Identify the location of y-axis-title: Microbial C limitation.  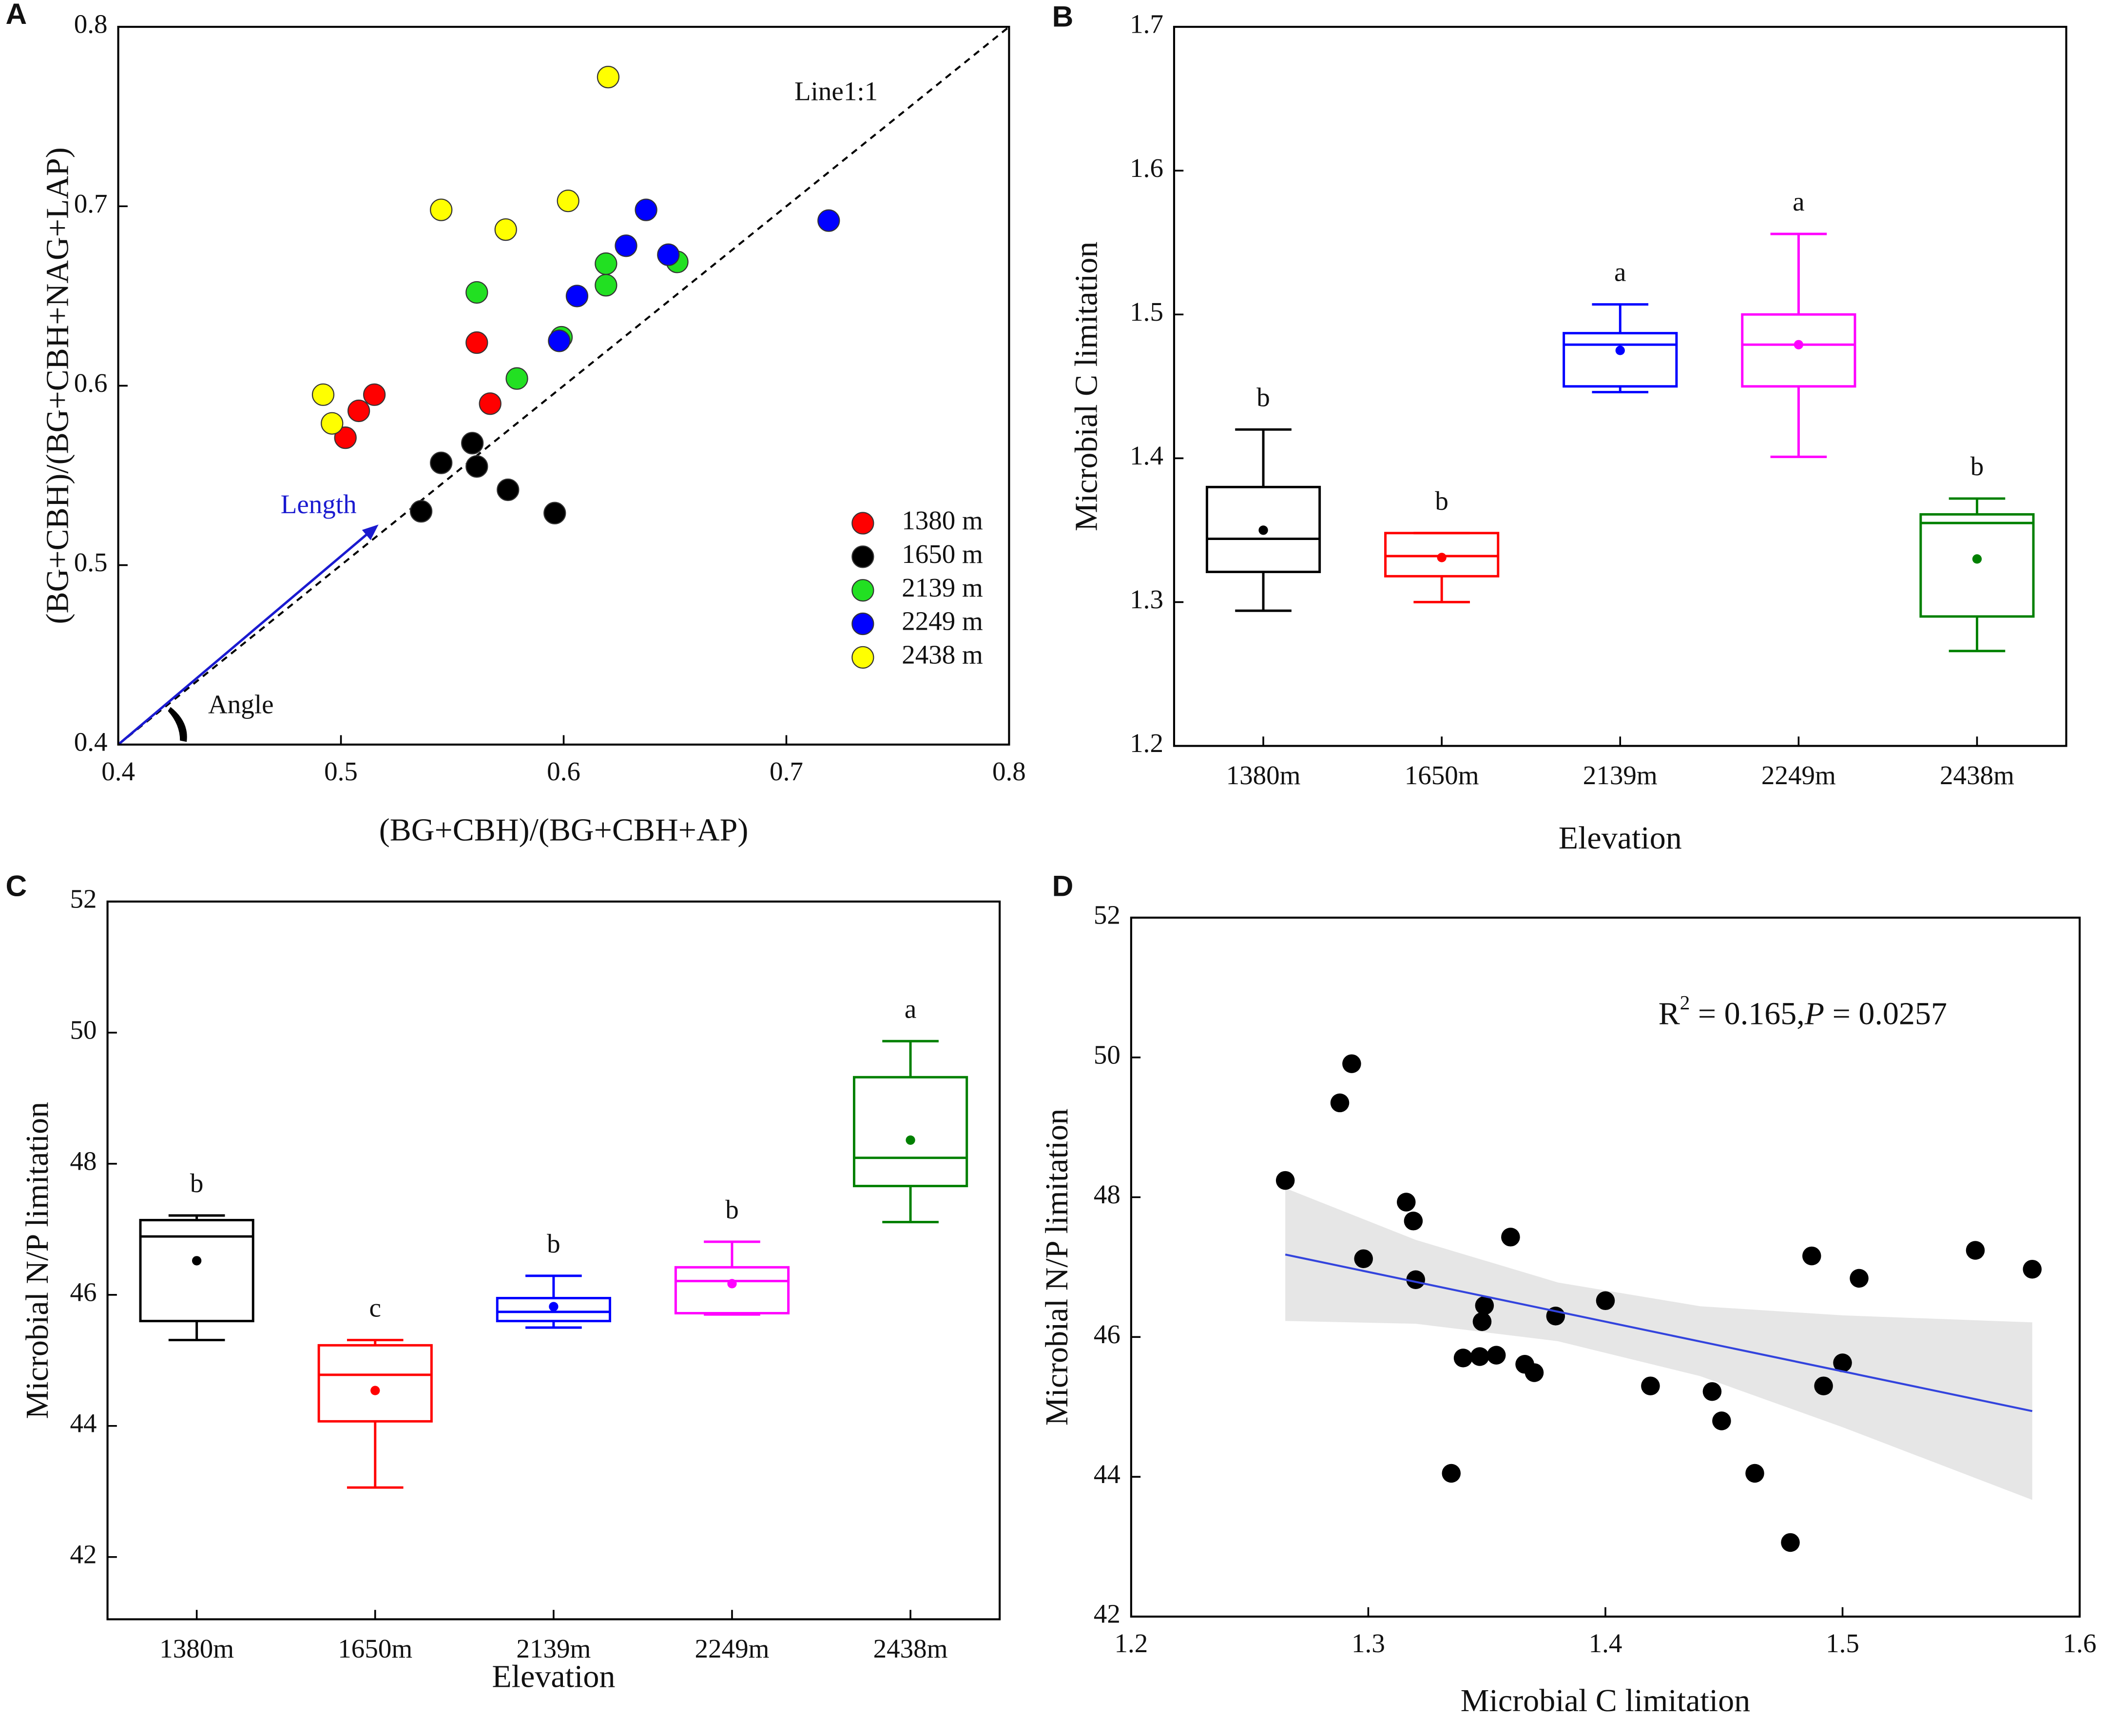
(1086, 386).